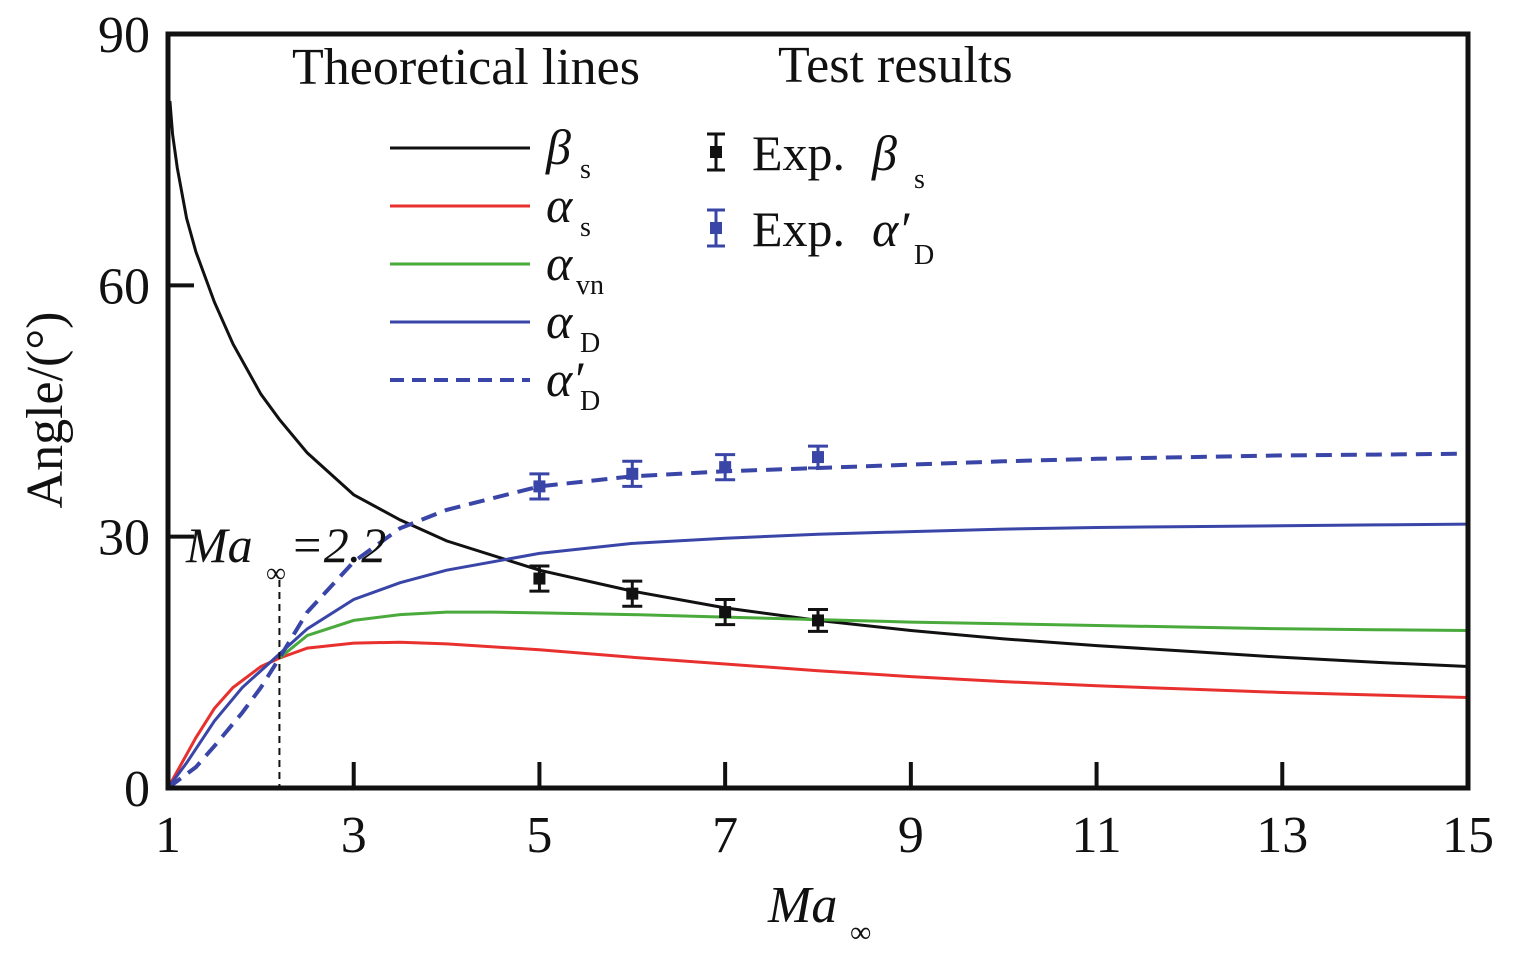  I want to click on x-tick-label: 9, so click(911, 835).